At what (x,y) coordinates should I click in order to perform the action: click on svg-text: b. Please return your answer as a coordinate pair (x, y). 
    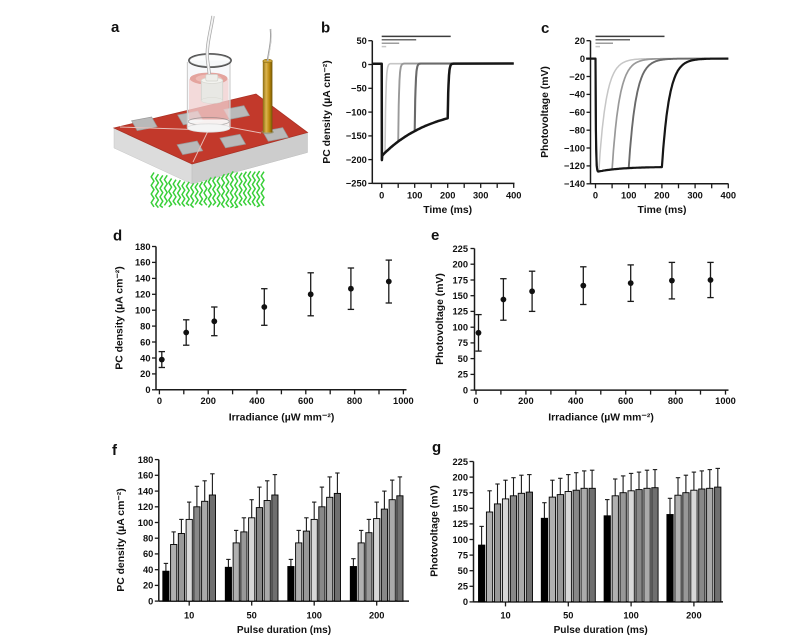
    Looking at the image, I should click on (325, 28).